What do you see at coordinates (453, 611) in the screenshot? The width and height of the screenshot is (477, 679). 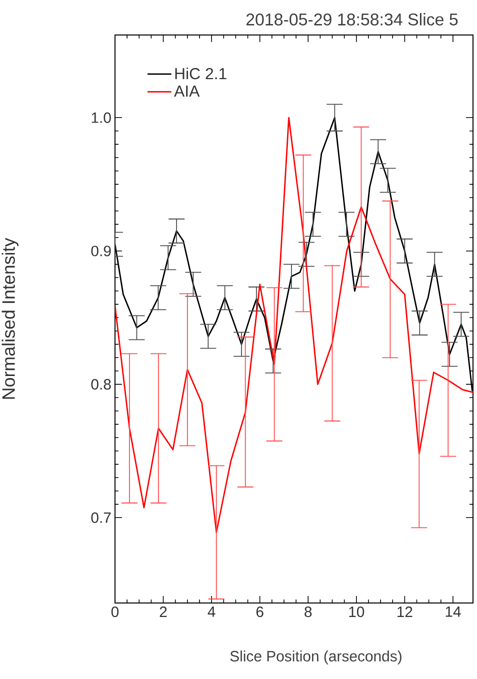 I see `x-tick-label: 14` at bounding box center [453, 611].